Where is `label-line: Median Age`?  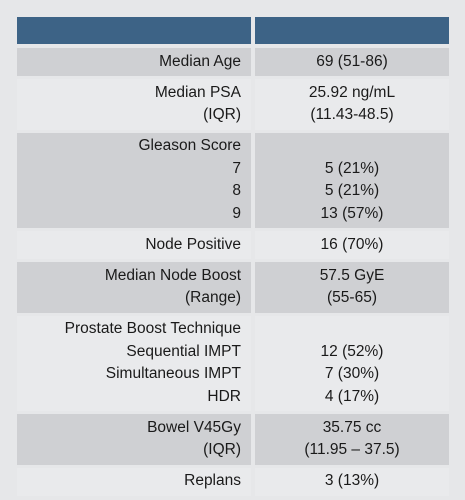
label-line: Median Age is located at coordinates (200, 61).